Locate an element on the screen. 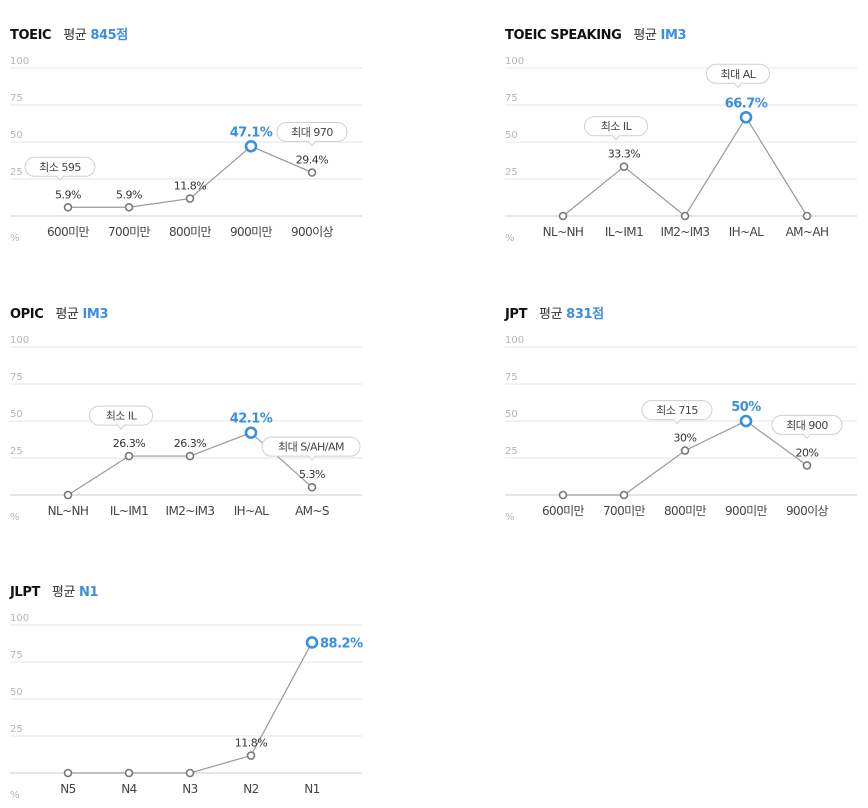 This screenshot has height=808, width=868. data-label: 42.1% is located at coordinates (251, 419).